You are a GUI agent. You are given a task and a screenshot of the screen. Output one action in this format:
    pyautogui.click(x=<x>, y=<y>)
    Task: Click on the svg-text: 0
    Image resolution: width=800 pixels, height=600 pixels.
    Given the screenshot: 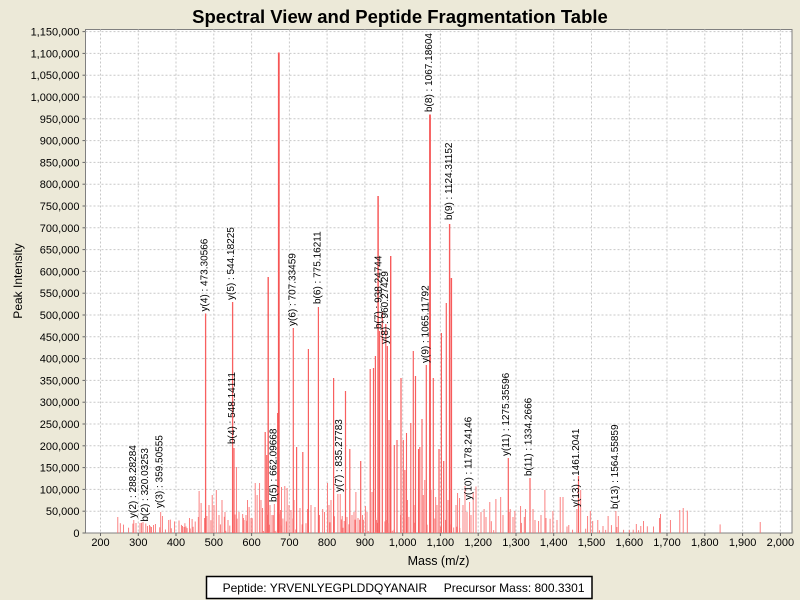 What is the action you would take?
    pyautogui.click(x=76, y=534)
    